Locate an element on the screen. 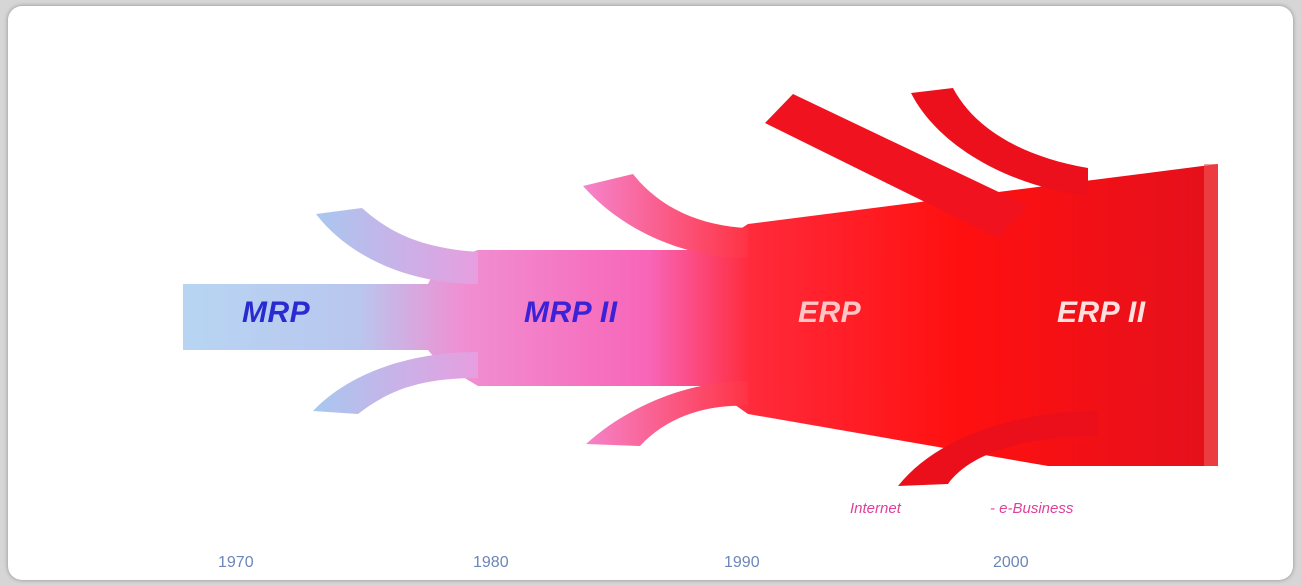 The height and width of the screenshot is (586, 1301). footer-internet: Internet is located at coordinates (875, 508).